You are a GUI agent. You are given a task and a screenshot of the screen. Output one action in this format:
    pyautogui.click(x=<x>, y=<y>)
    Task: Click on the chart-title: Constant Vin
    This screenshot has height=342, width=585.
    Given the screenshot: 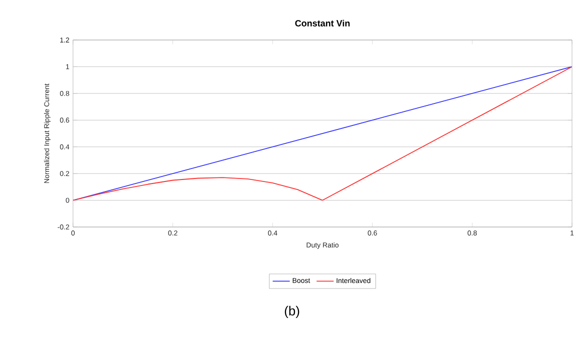 What is the action you would take?
    pyautogui.click(x=322, y=23)
    